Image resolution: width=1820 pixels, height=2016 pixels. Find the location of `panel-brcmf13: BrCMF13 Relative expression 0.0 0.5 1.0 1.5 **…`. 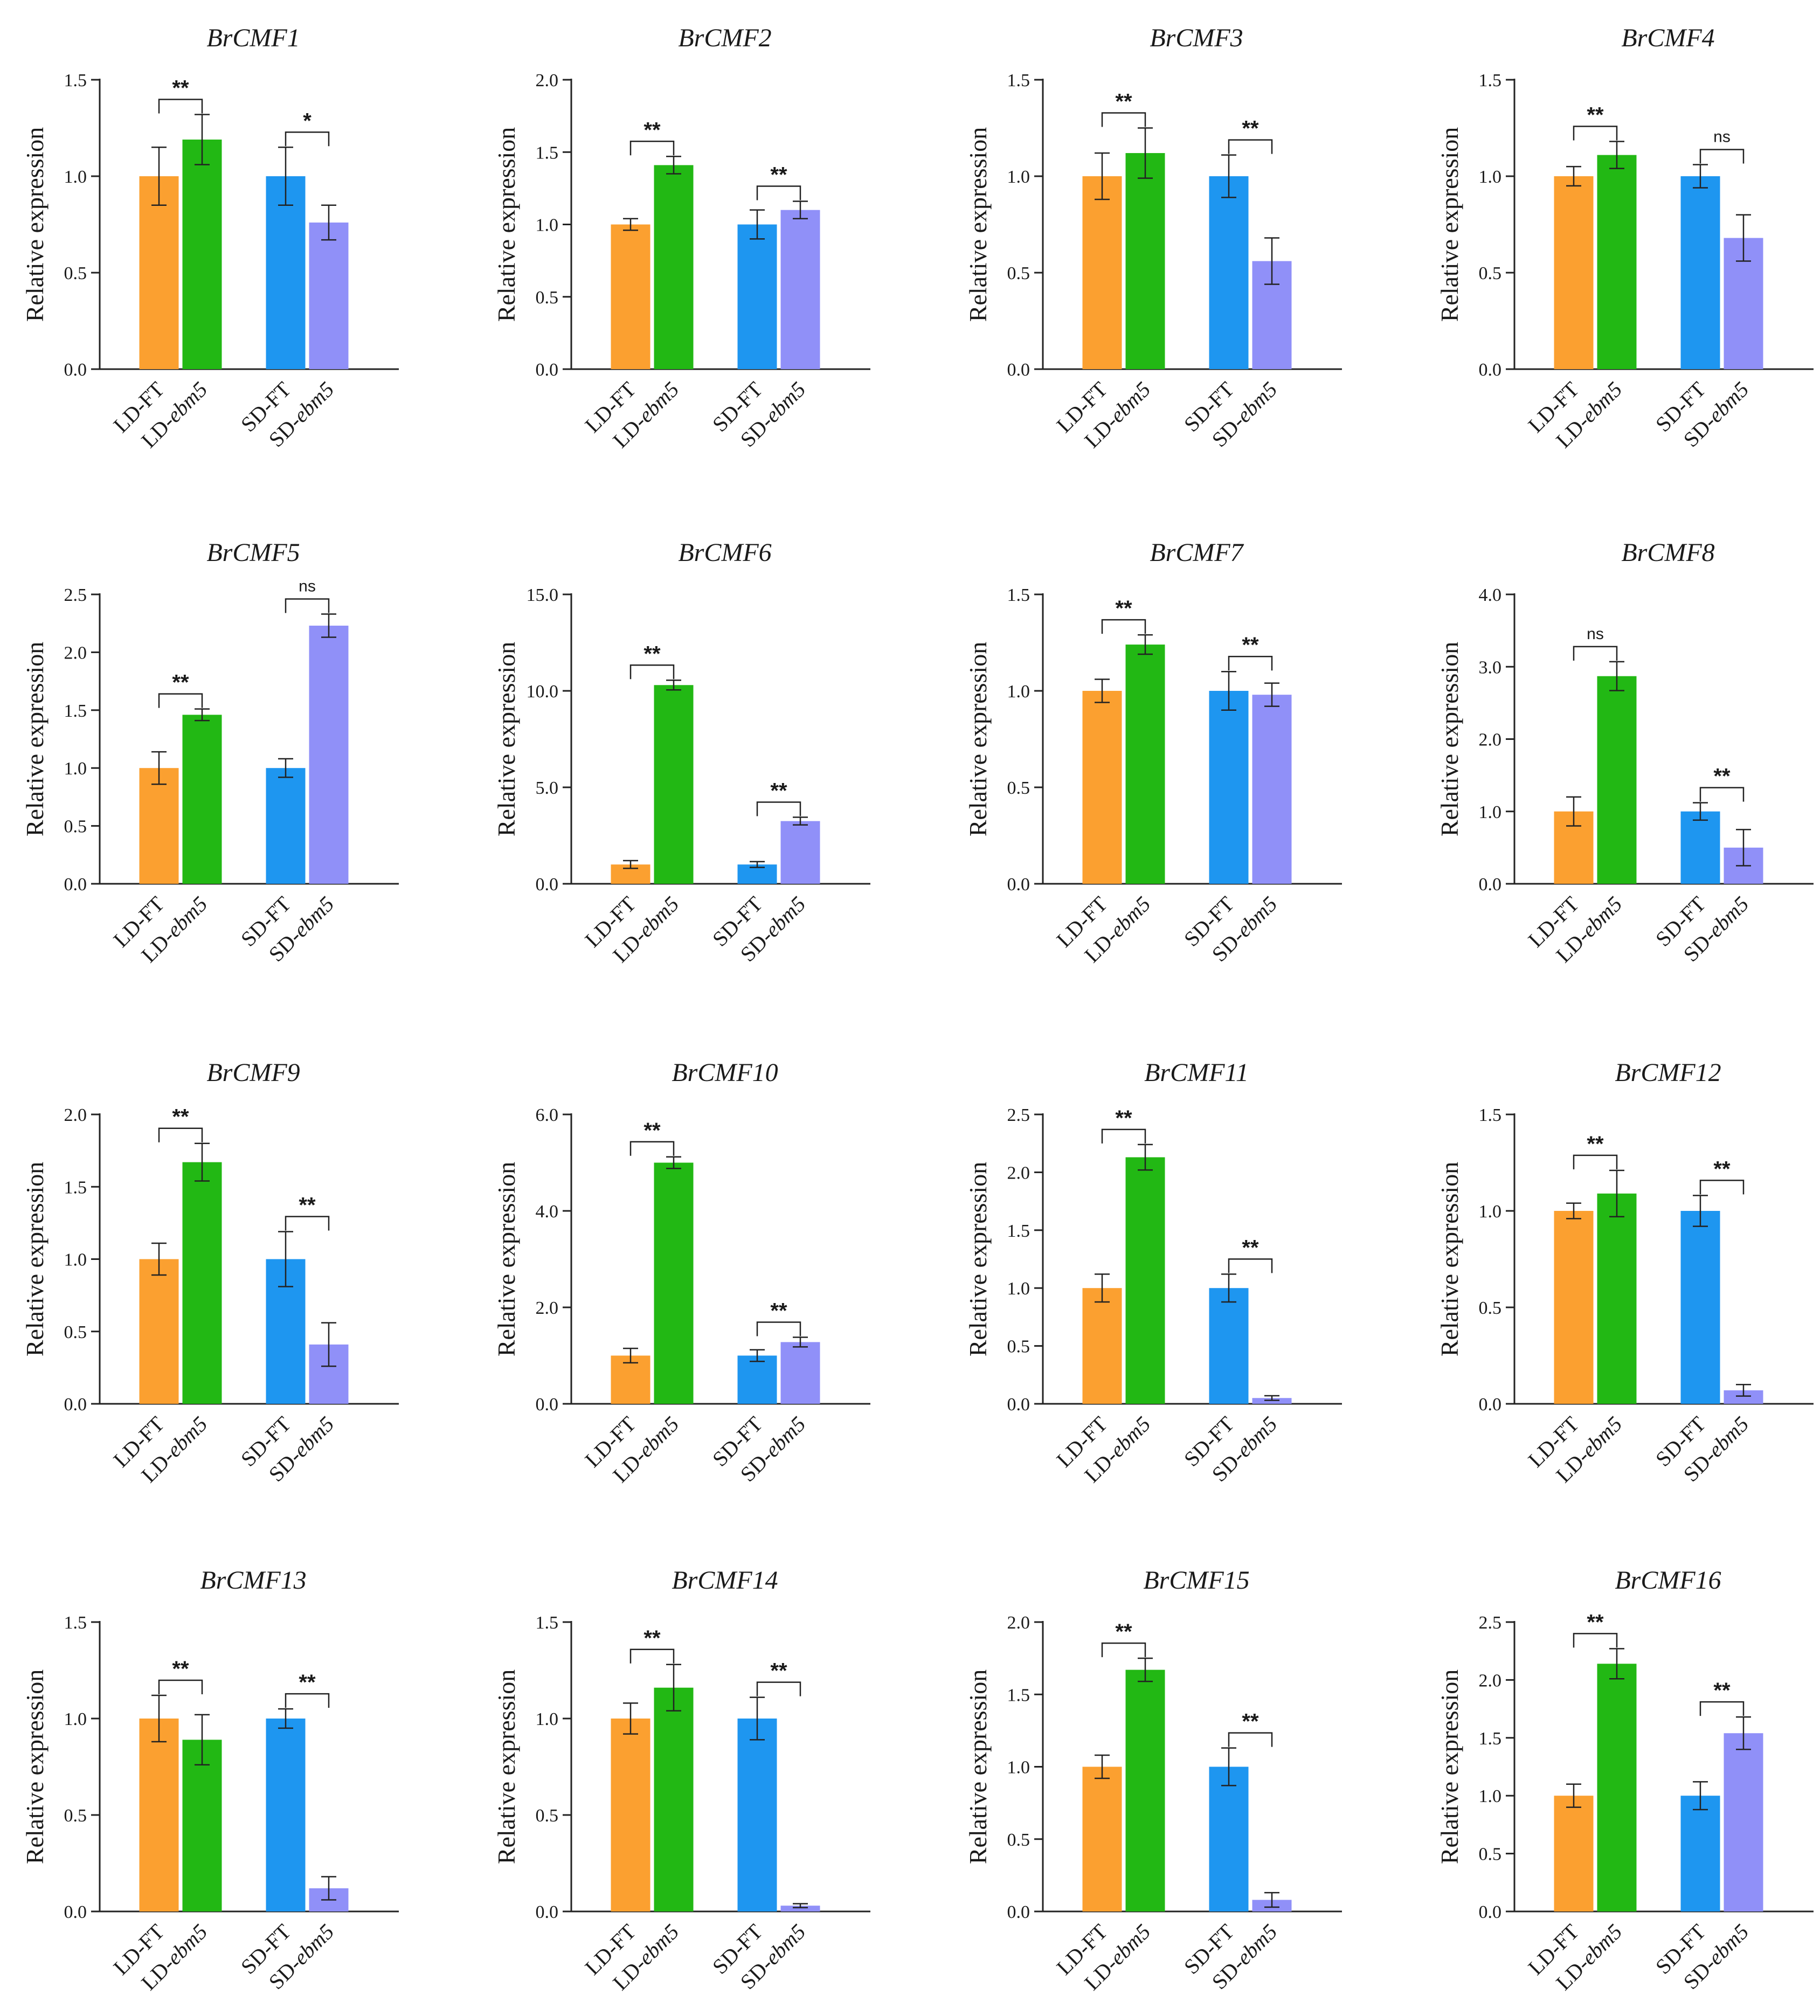

panel-brcmf13: BrCMF13 Relative expression 0.0 0.5 1.0 1.5 **… is located at coordinates (210, 1780).